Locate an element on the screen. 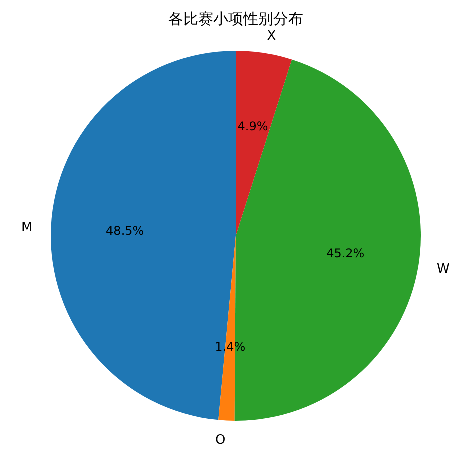 The width and height of the screenshot is (466, 454). data-label: 48.5% is located at coordinates (125, 231).